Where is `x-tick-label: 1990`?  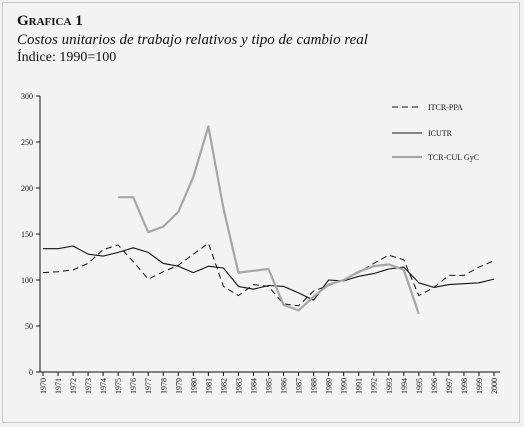
x-tick-label: 1990 is located at coordinates (344, 386).